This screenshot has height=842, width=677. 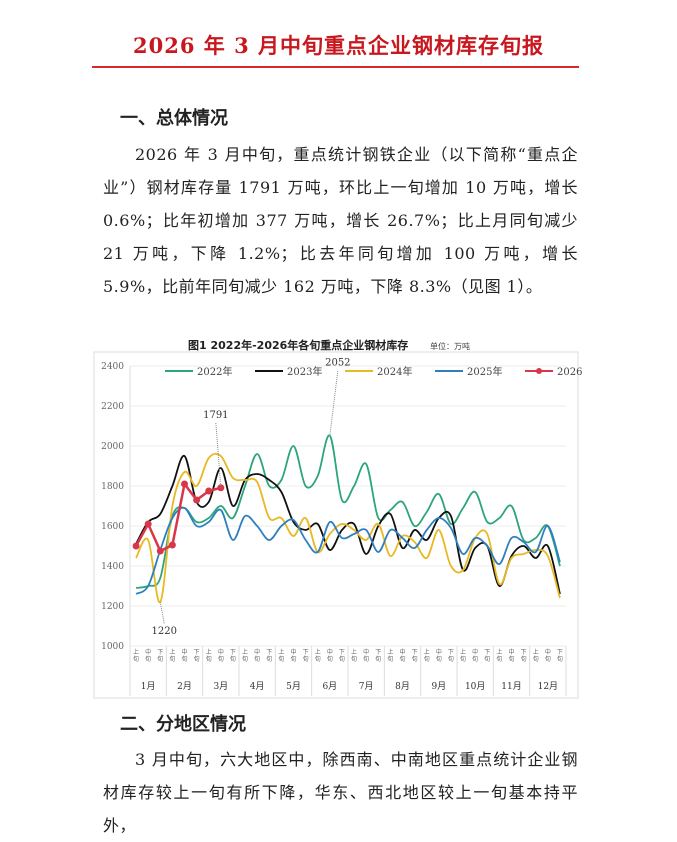 I want to click on y-tick-label: 2400, so click(x=112, y=367).